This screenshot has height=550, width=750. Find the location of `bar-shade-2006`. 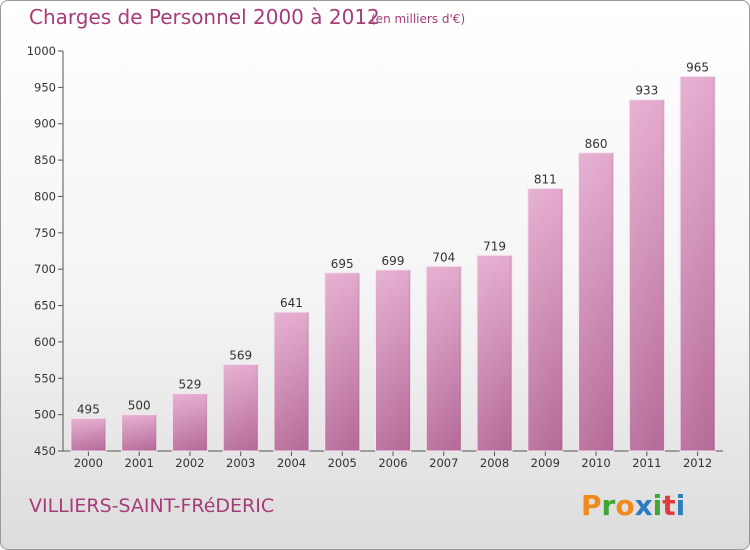

bar-shade-2006 is located at coordinates (393, 360).